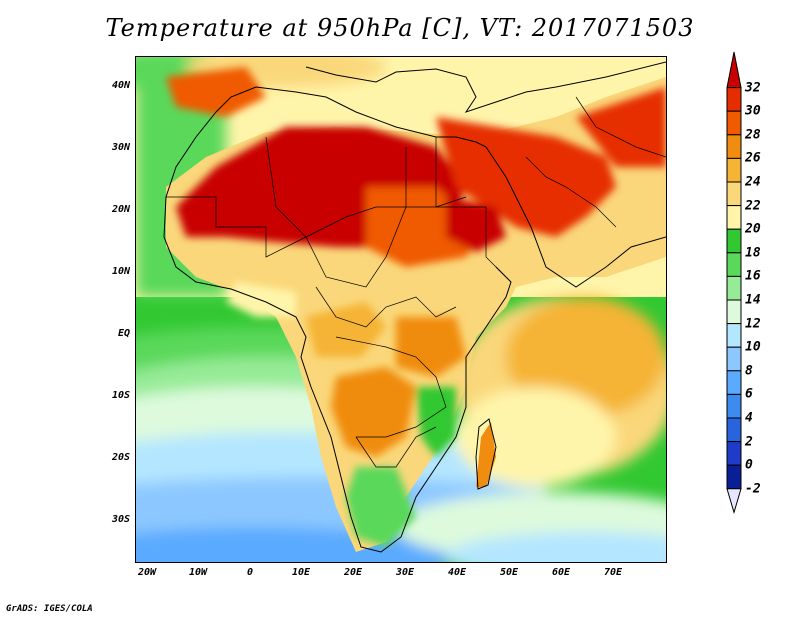  Describe the element at coordinates (120, 457) in the screenshot. I see `lat-label-20s: 20S` at that location.